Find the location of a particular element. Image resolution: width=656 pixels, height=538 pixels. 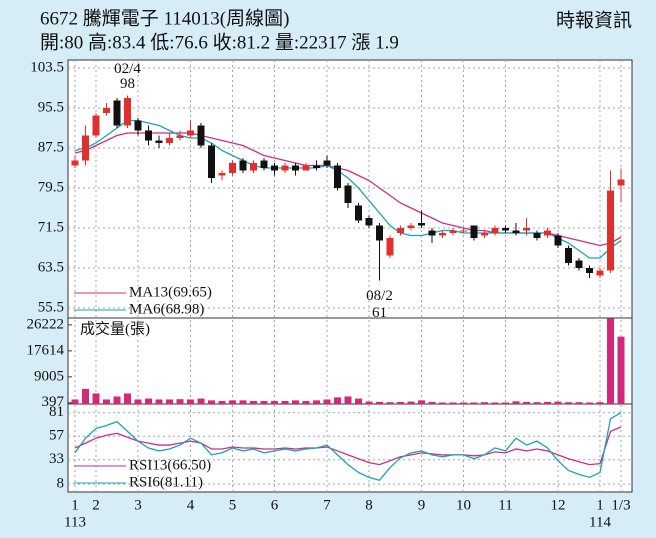

annotation-date: 02/4 is located at coordinates (127, 69).